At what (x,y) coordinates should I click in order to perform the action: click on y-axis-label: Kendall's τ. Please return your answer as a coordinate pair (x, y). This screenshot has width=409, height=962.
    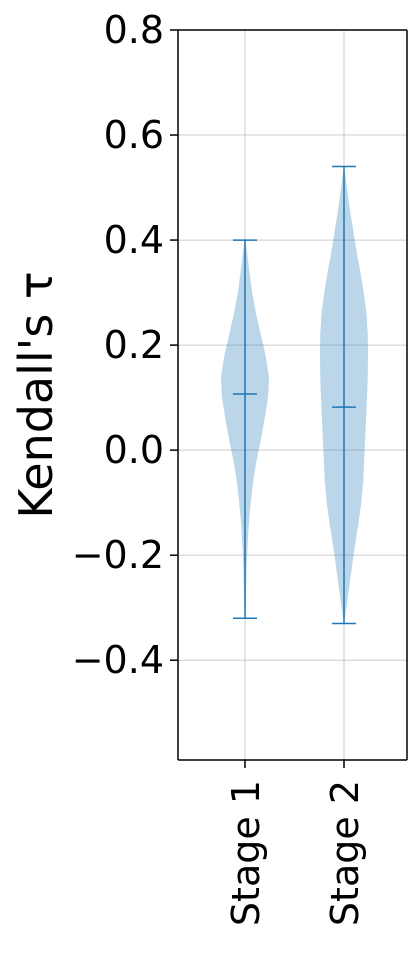
    Looking at the image, I should click on (36, 394).